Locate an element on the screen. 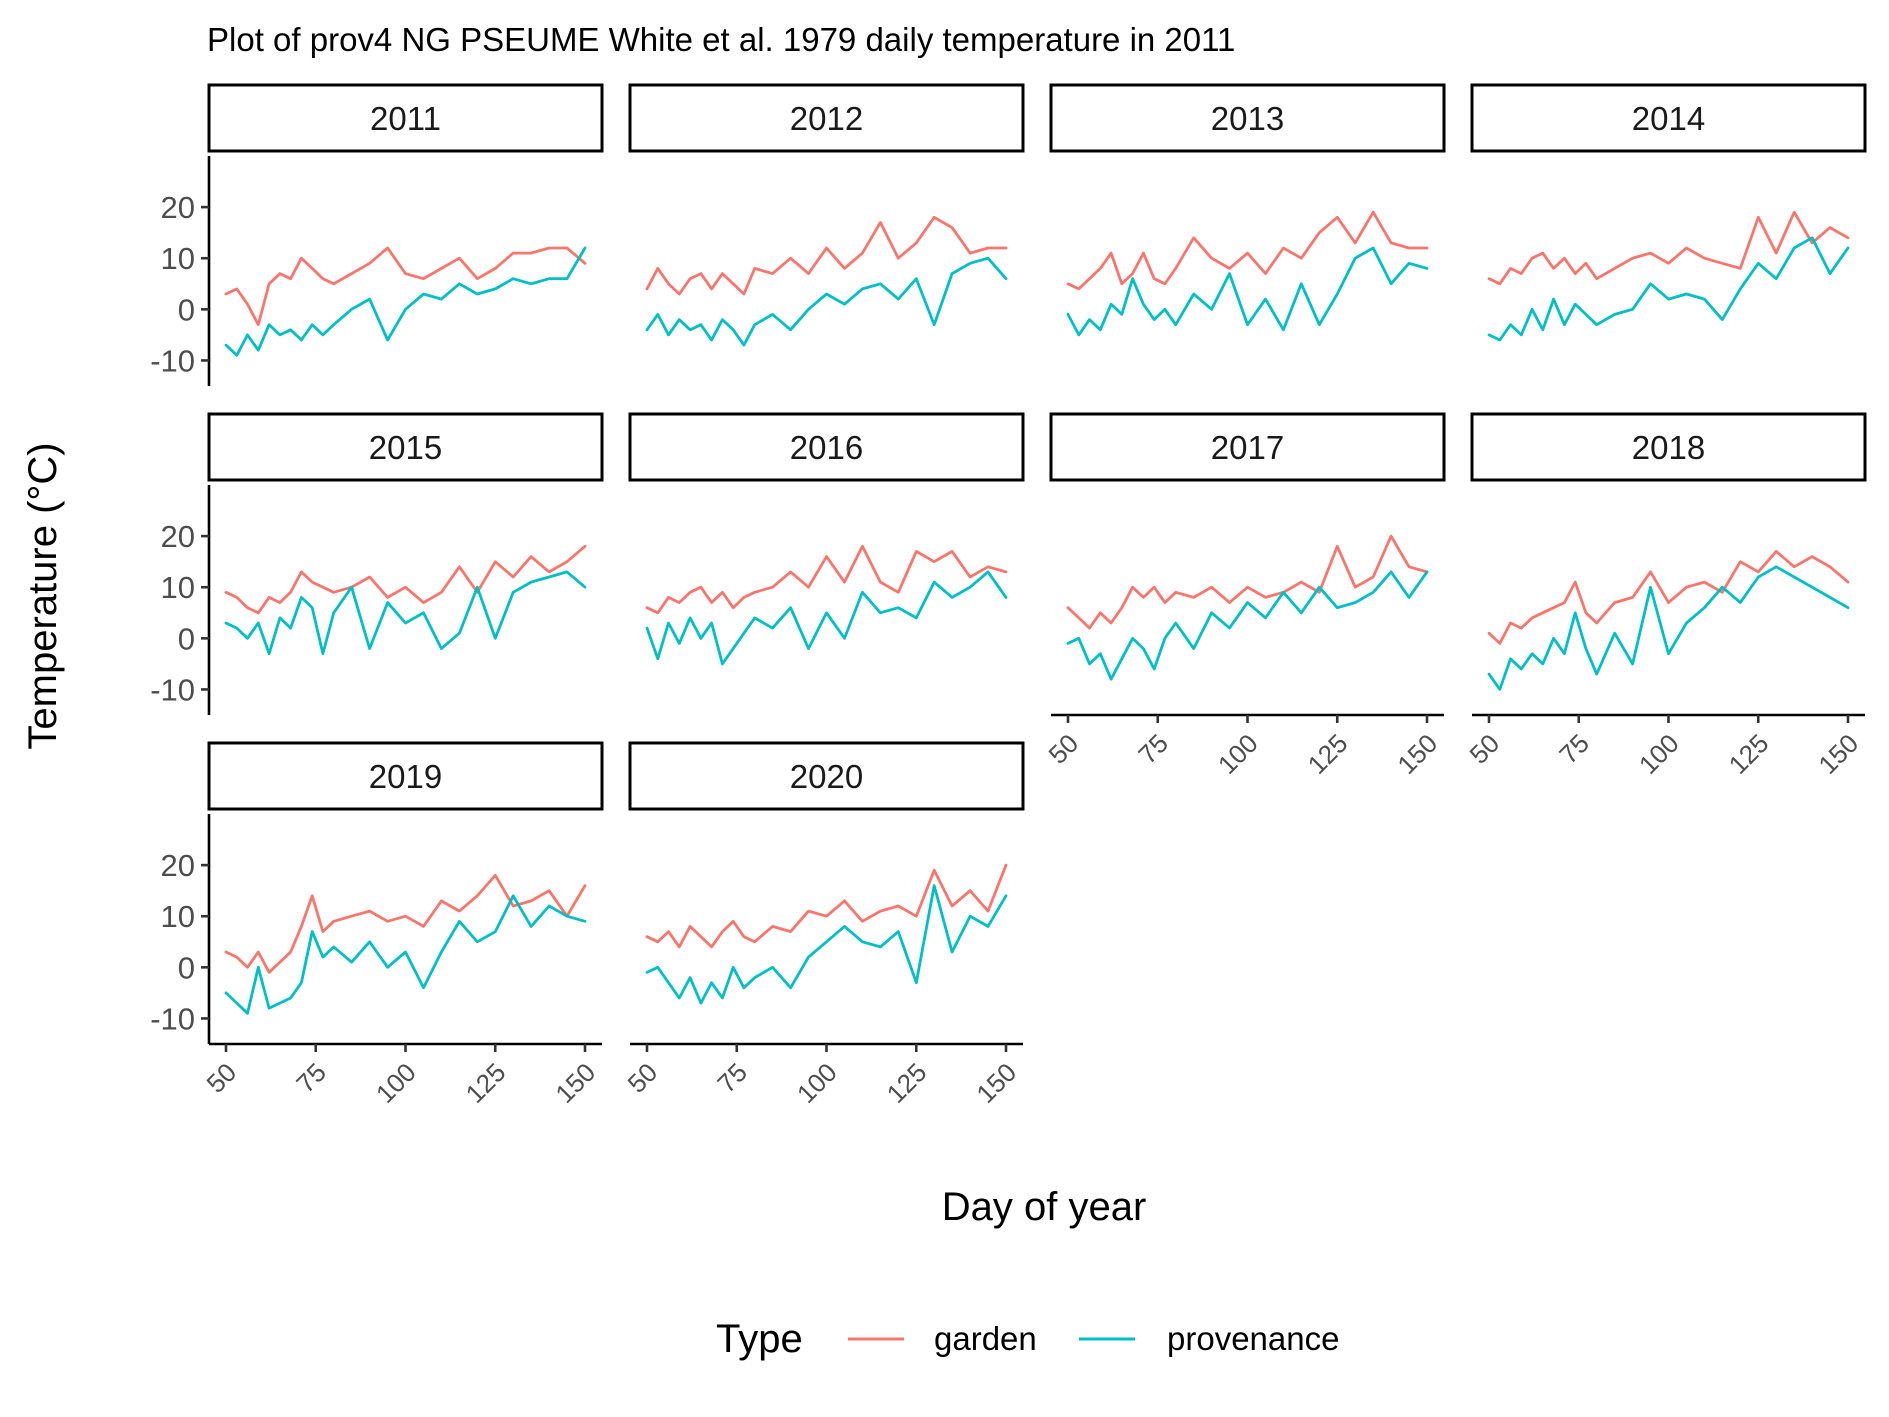  facet-strip-label: 2020 is located at coordinates (826, 776).